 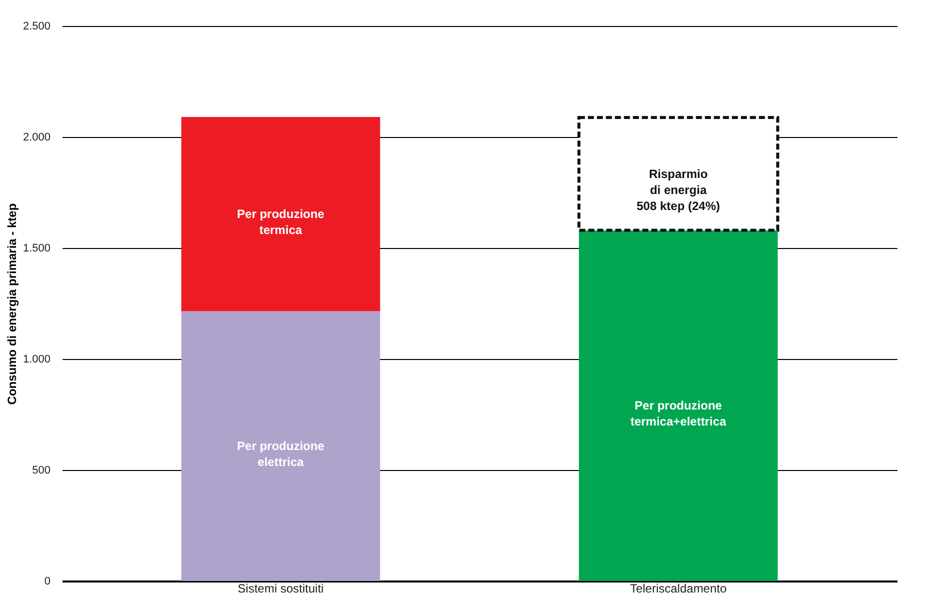 I want to click on y-tick-label: 500, so click(x=41, y=470).